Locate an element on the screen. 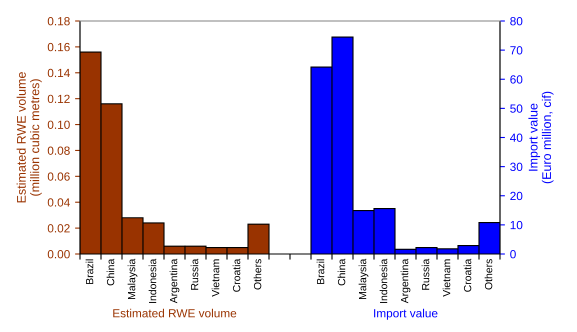 Image resolution: width=577 pixels, height=332 pixels. y2-tick-label: 80 is located at coordinates (516, 21).